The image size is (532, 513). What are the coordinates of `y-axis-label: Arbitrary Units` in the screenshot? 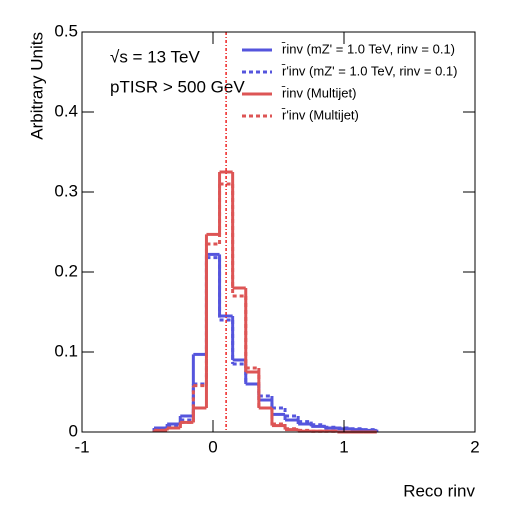 It's located at (36, 86).